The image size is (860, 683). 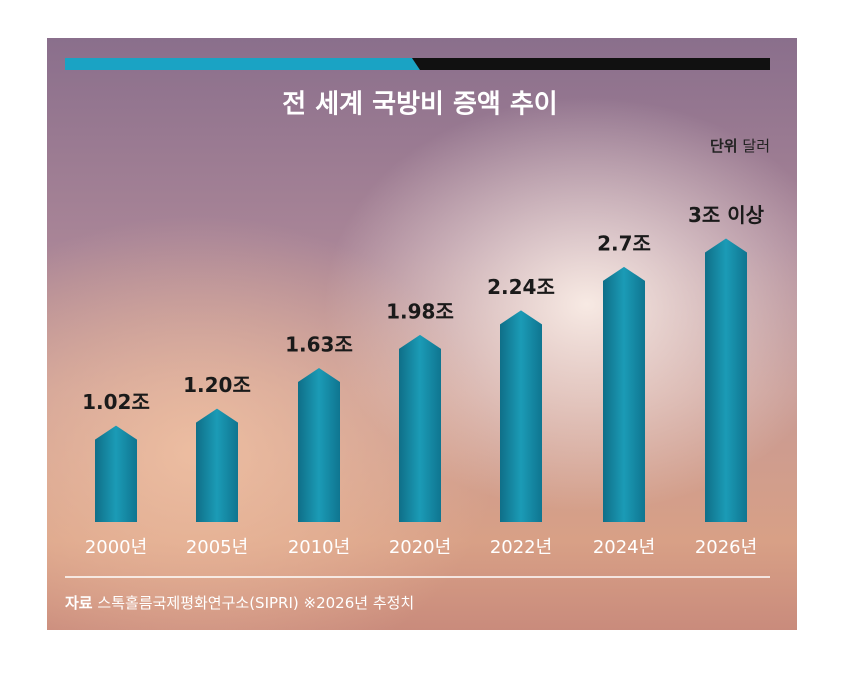 What do you see at coordinates (521, 547) in the screenshot?
I see `x-tick-label: 2022년` at bounding box center [521, 547].